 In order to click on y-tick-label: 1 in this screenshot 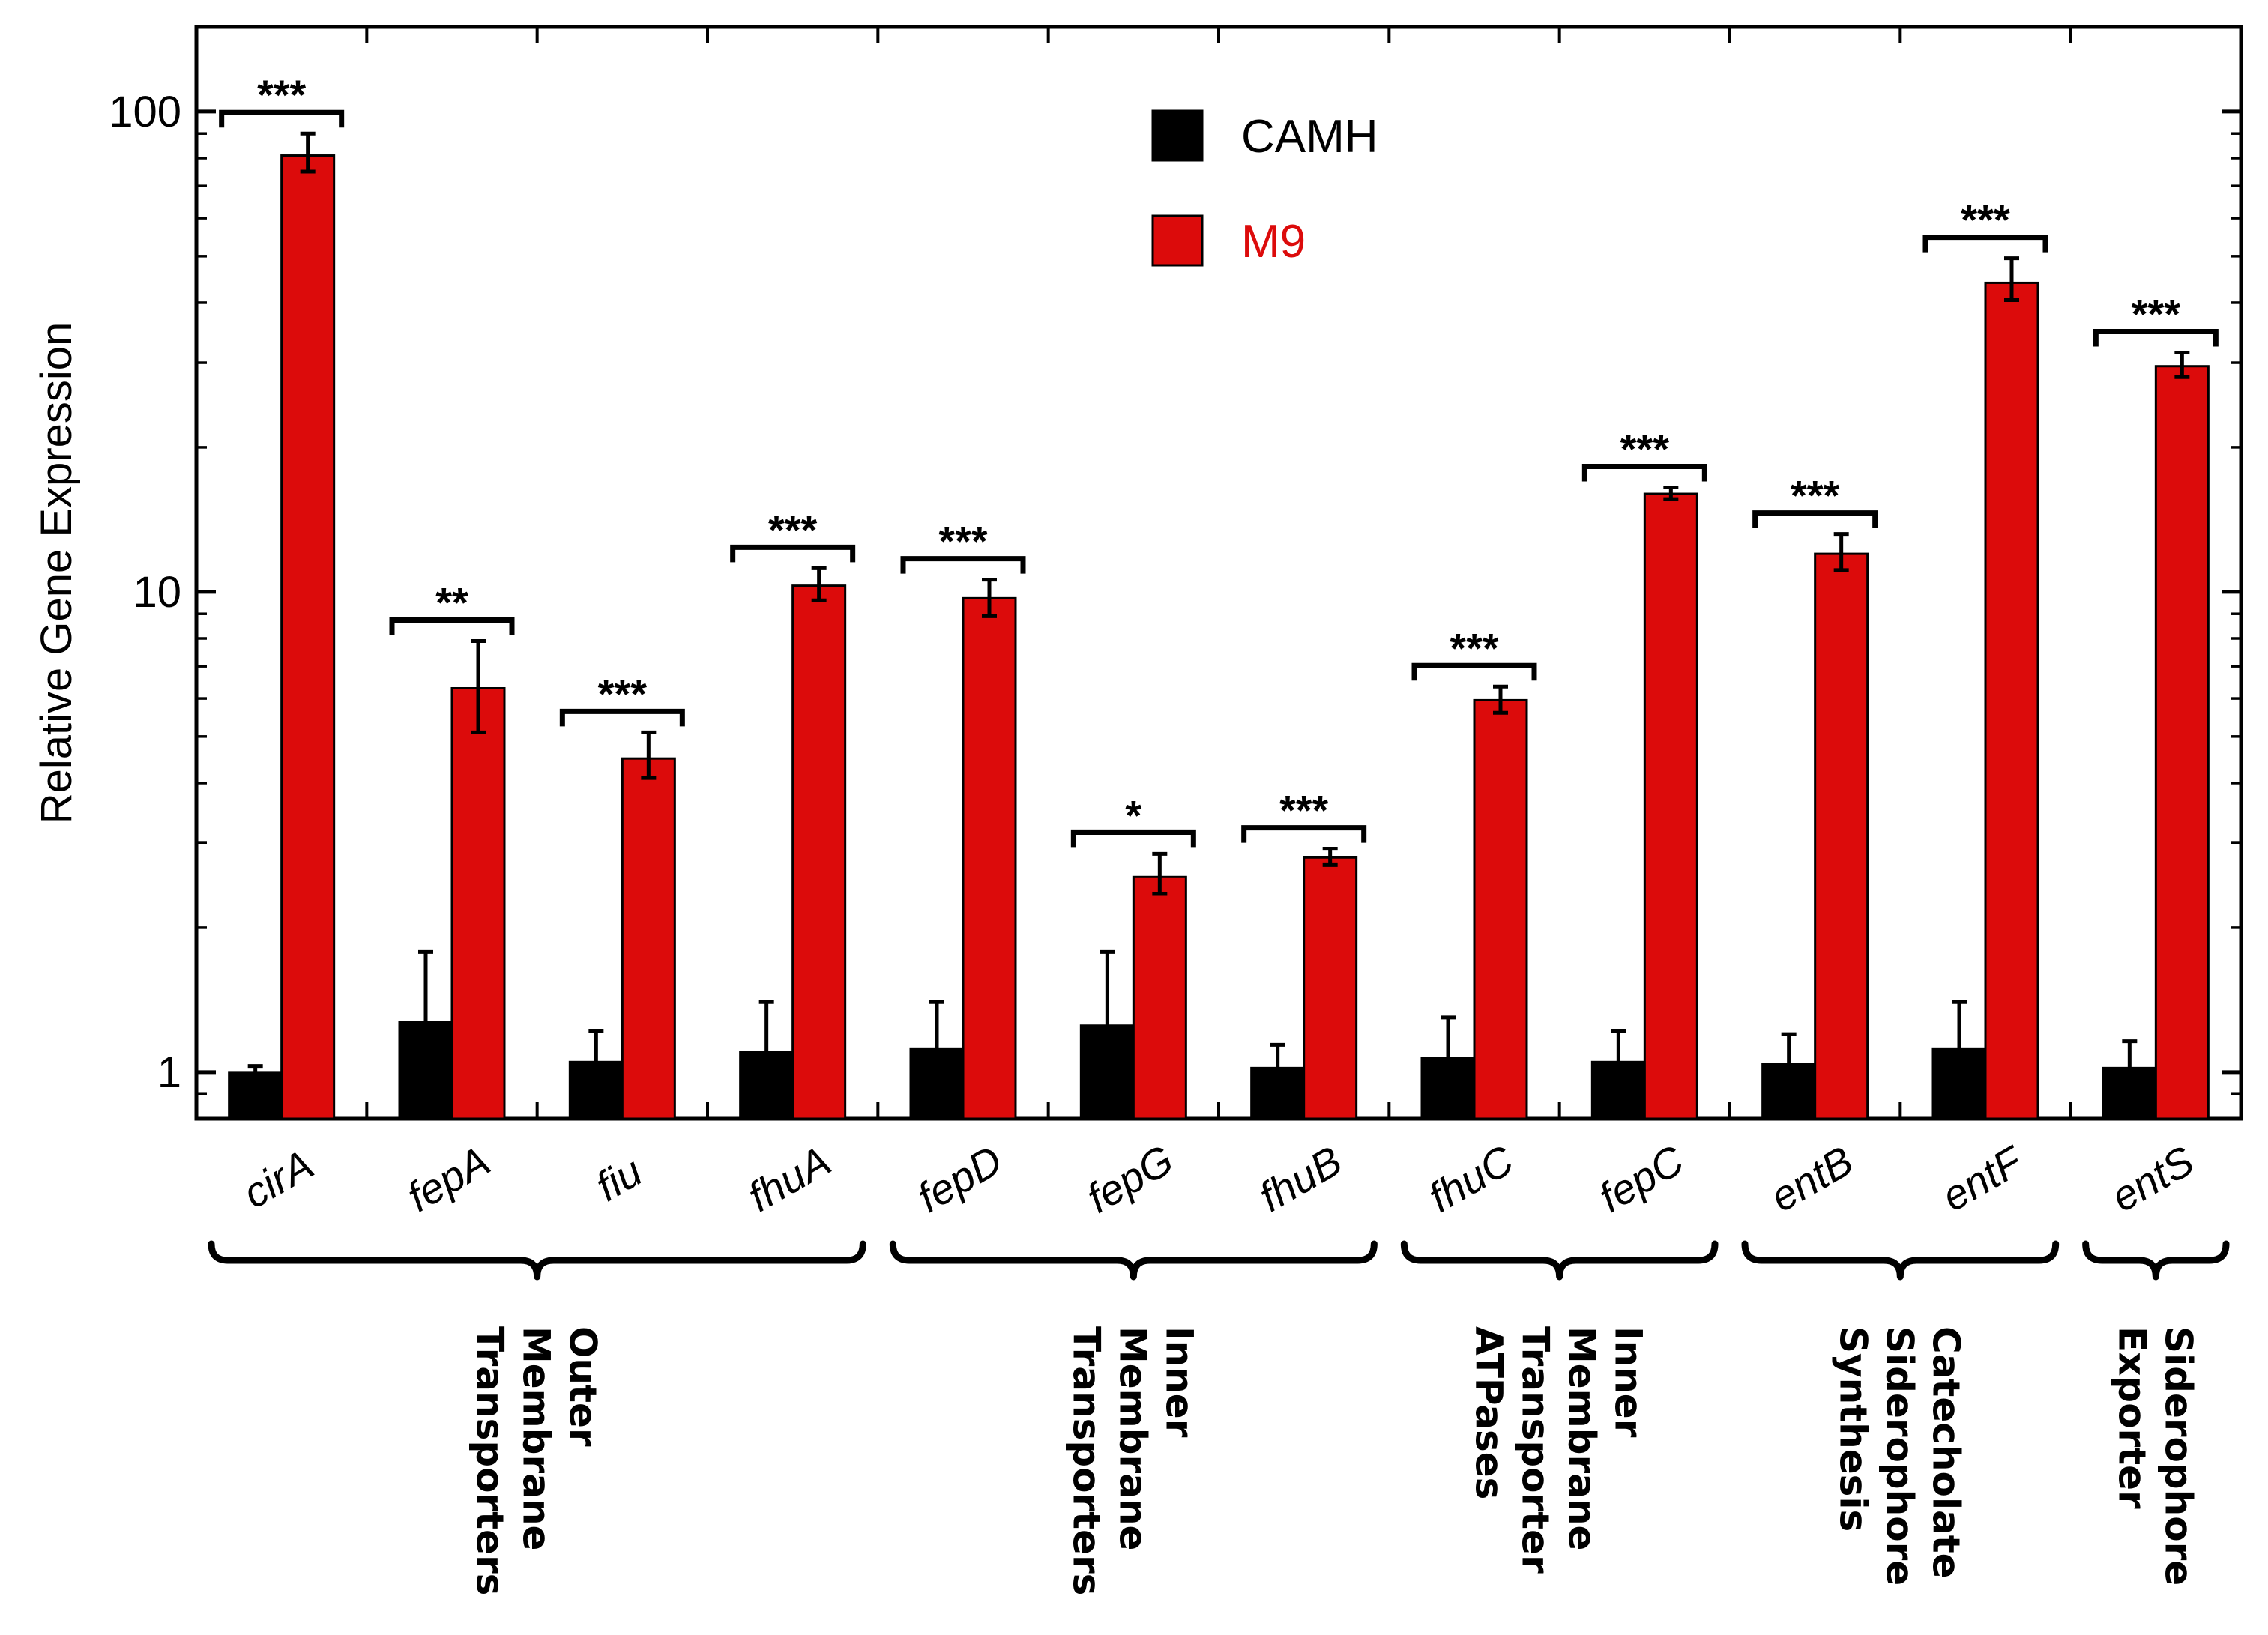, I will do `click(169, 1072)`.